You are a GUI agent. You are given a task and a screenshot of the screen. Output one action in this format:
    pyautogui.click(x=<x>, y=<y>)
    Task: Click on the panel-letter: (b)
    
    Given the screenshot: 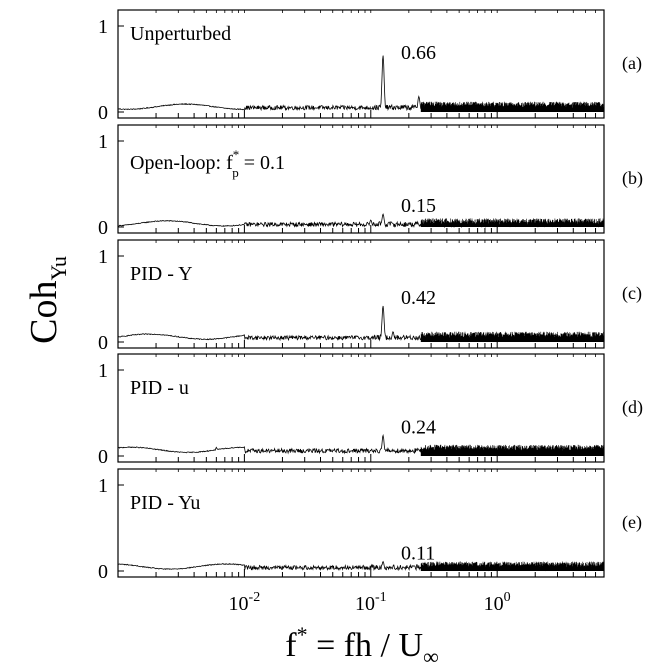 What is the action you would take?
    pyautogui.click(x=632, y=178)
    